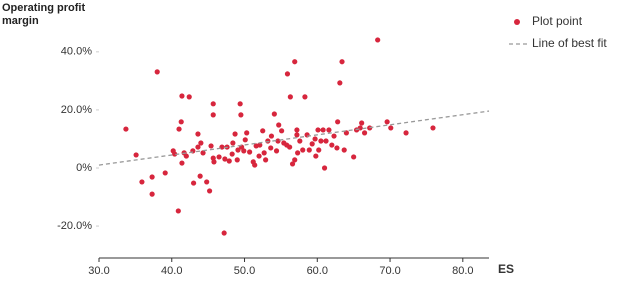  What do you see at coordinates (317, 271) in the screenshot?
I see `x-tick-label: 60.0` at bounding box center [317, 271].